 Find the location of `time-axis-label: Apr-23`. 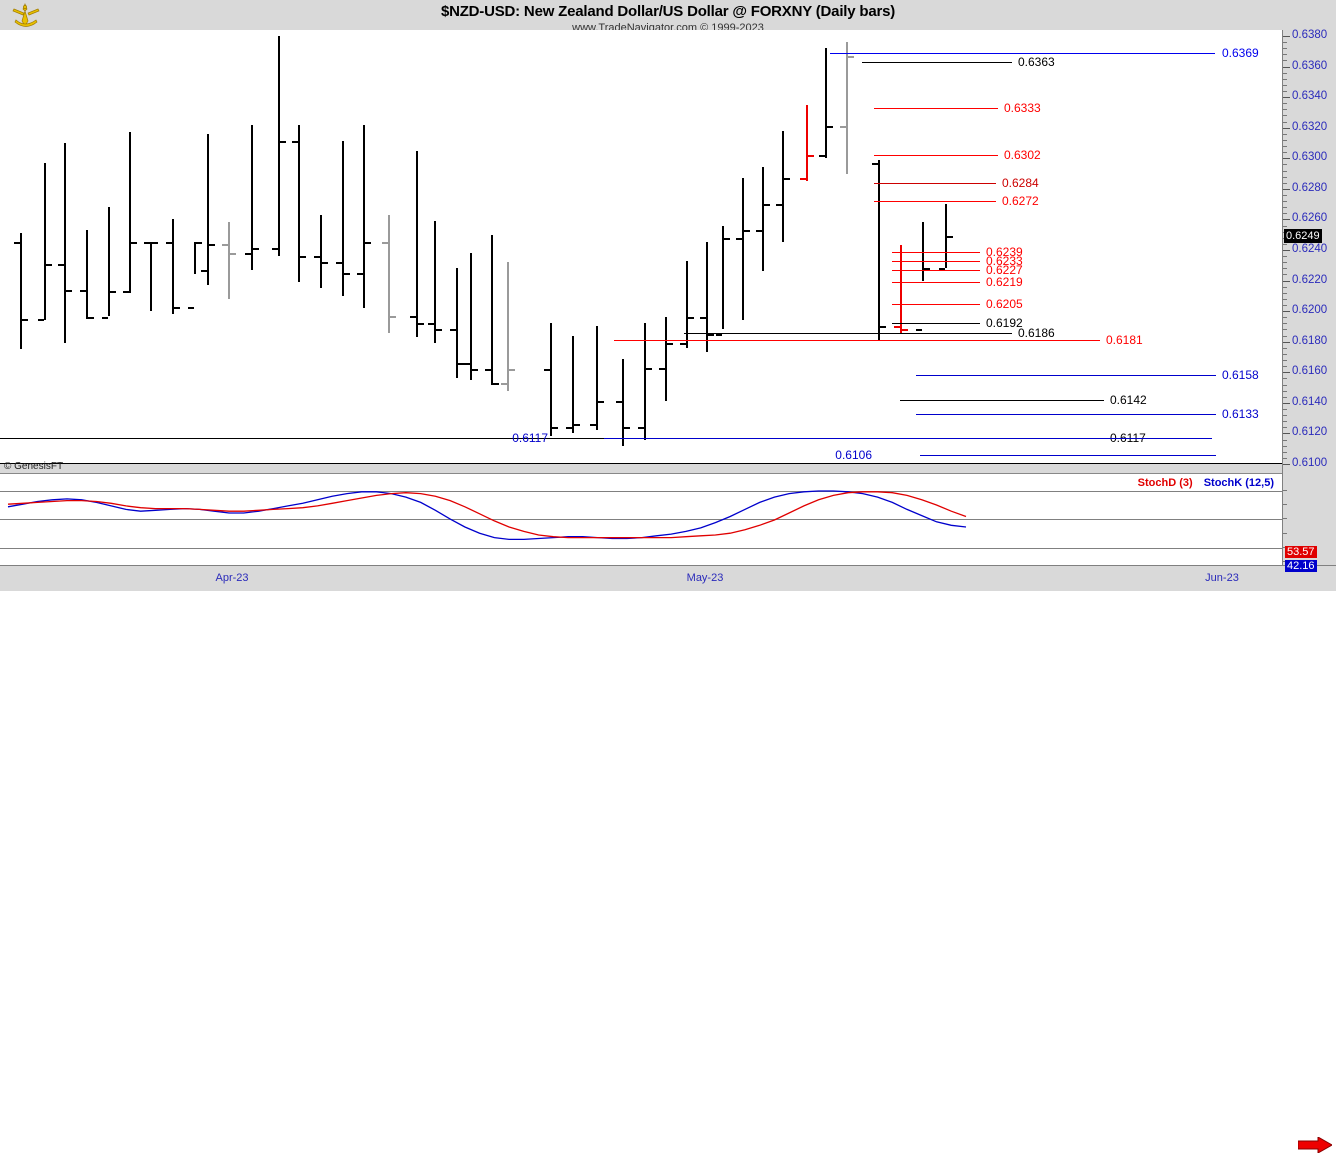

time-axis-label: Apr-23 is located at coordinates (232, 578).